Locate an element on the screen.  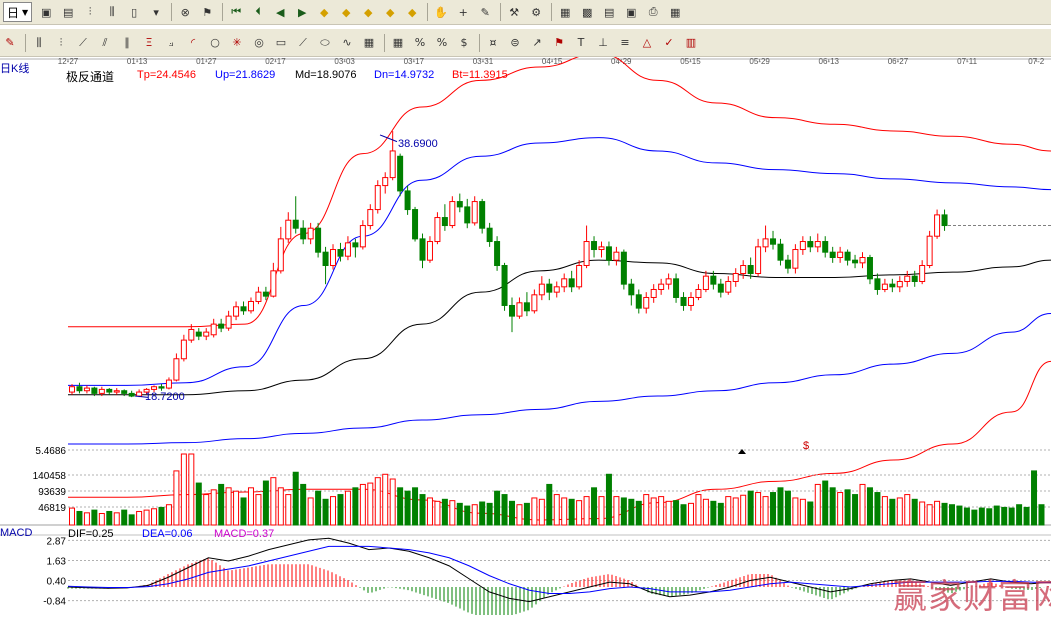
flag-draw-icon: ⚑ is located at coordinates (559, 42).